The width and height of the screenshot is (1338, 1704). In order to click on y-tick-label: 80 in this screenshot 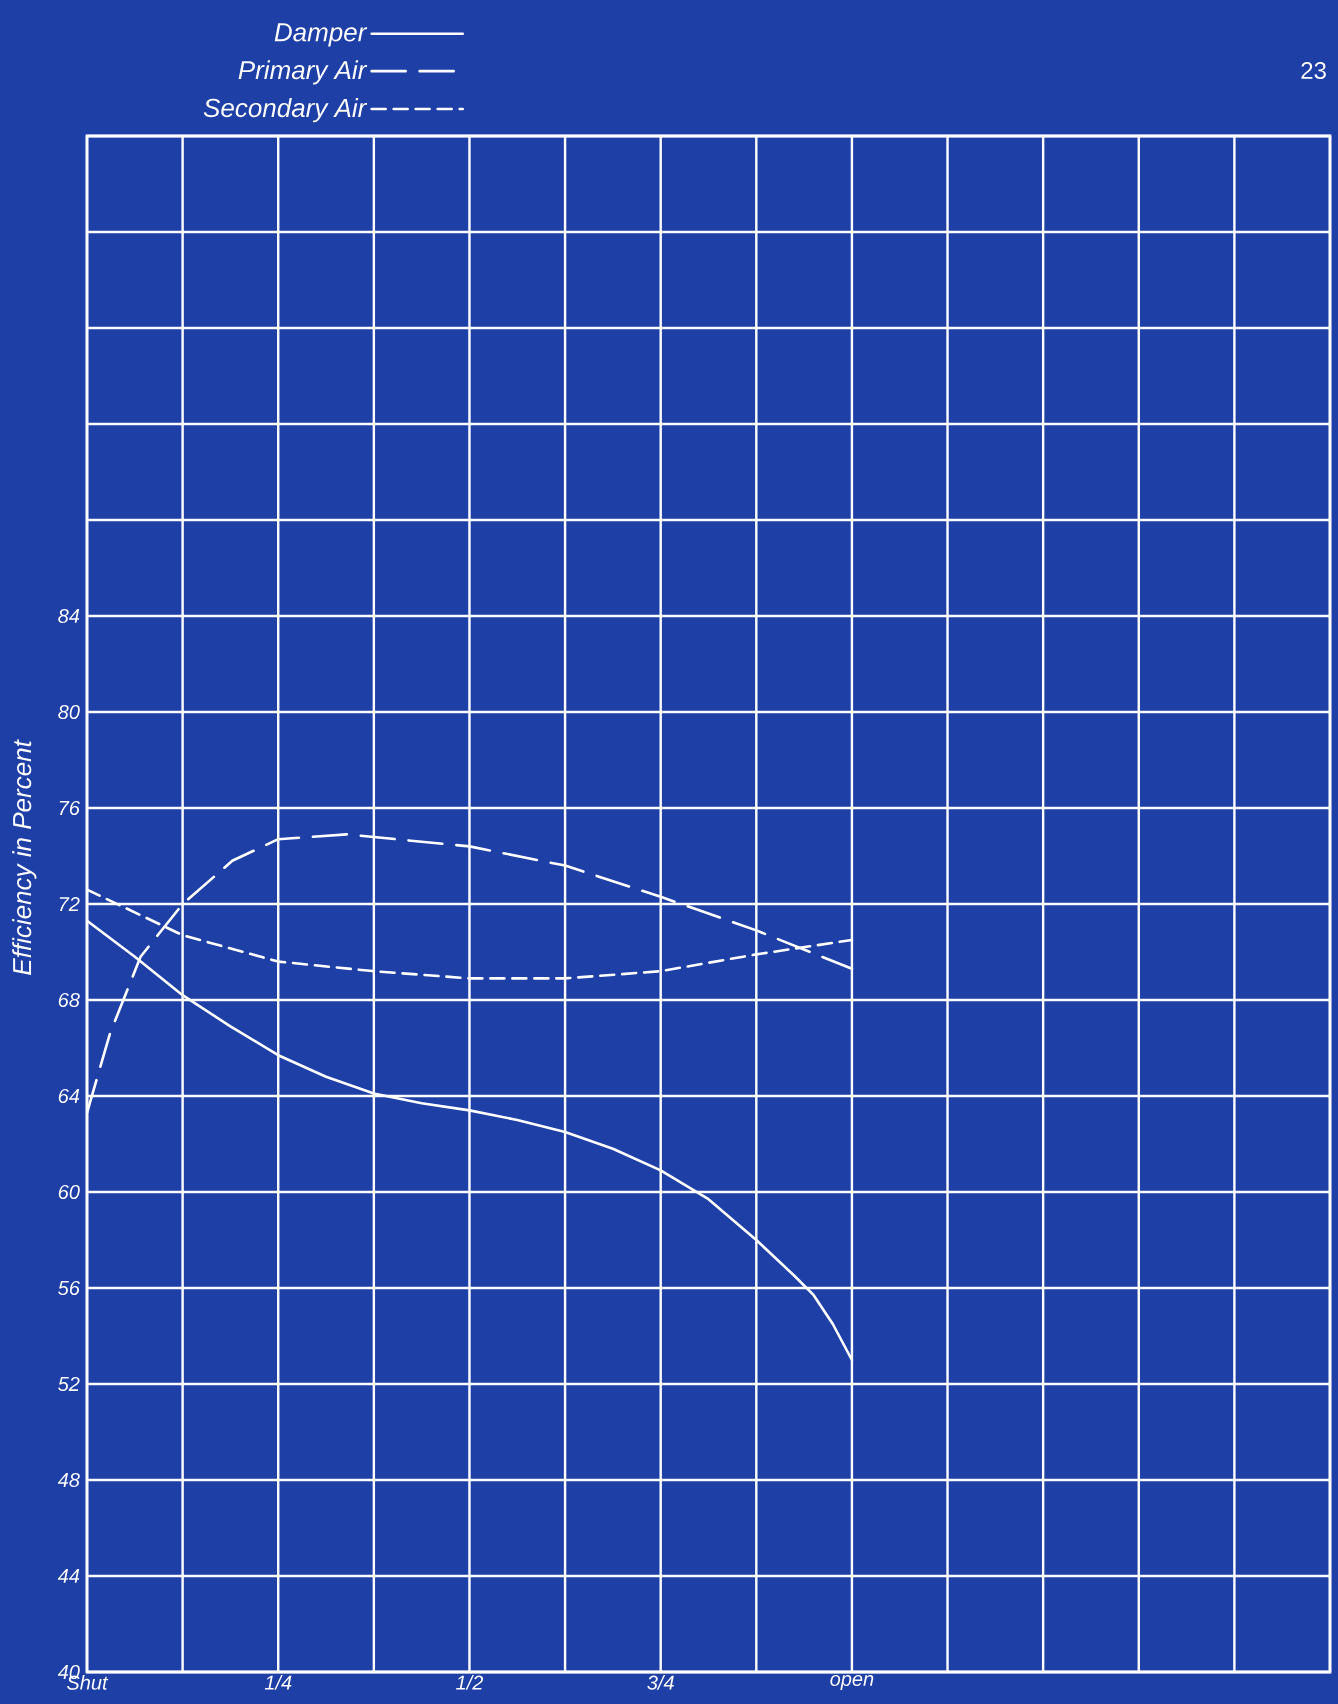, I will do `click(69, 712)`.